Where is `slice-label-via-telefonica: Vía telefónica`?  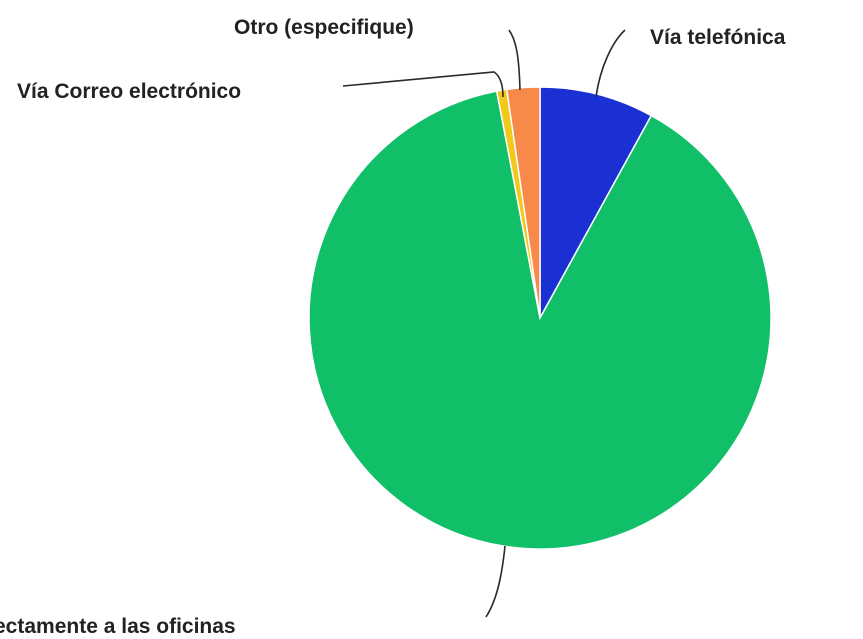
slice-label-via-telefonica: Vía telefónica is located at coordinates (718, 37).